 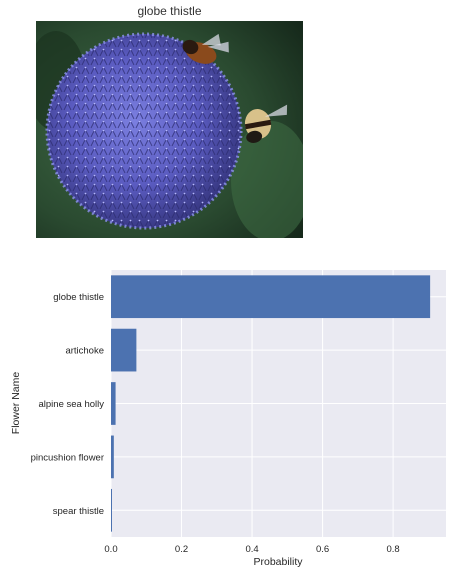 What do you see at coordinates (78, 511) in the screenshot?
I see `y-tick-label: spear thistle` at bounding box center [78, 511].